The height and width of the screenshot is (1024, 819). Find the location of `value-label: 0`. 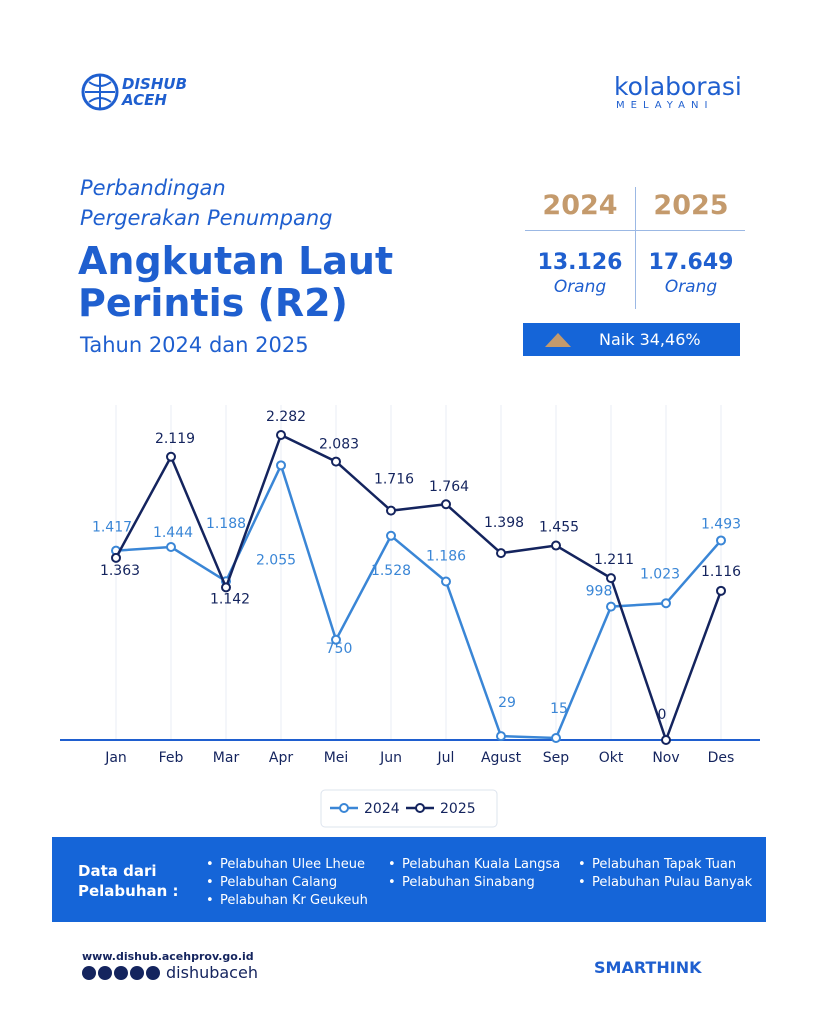

value-label: 0 is located at coordinates (662, 715).